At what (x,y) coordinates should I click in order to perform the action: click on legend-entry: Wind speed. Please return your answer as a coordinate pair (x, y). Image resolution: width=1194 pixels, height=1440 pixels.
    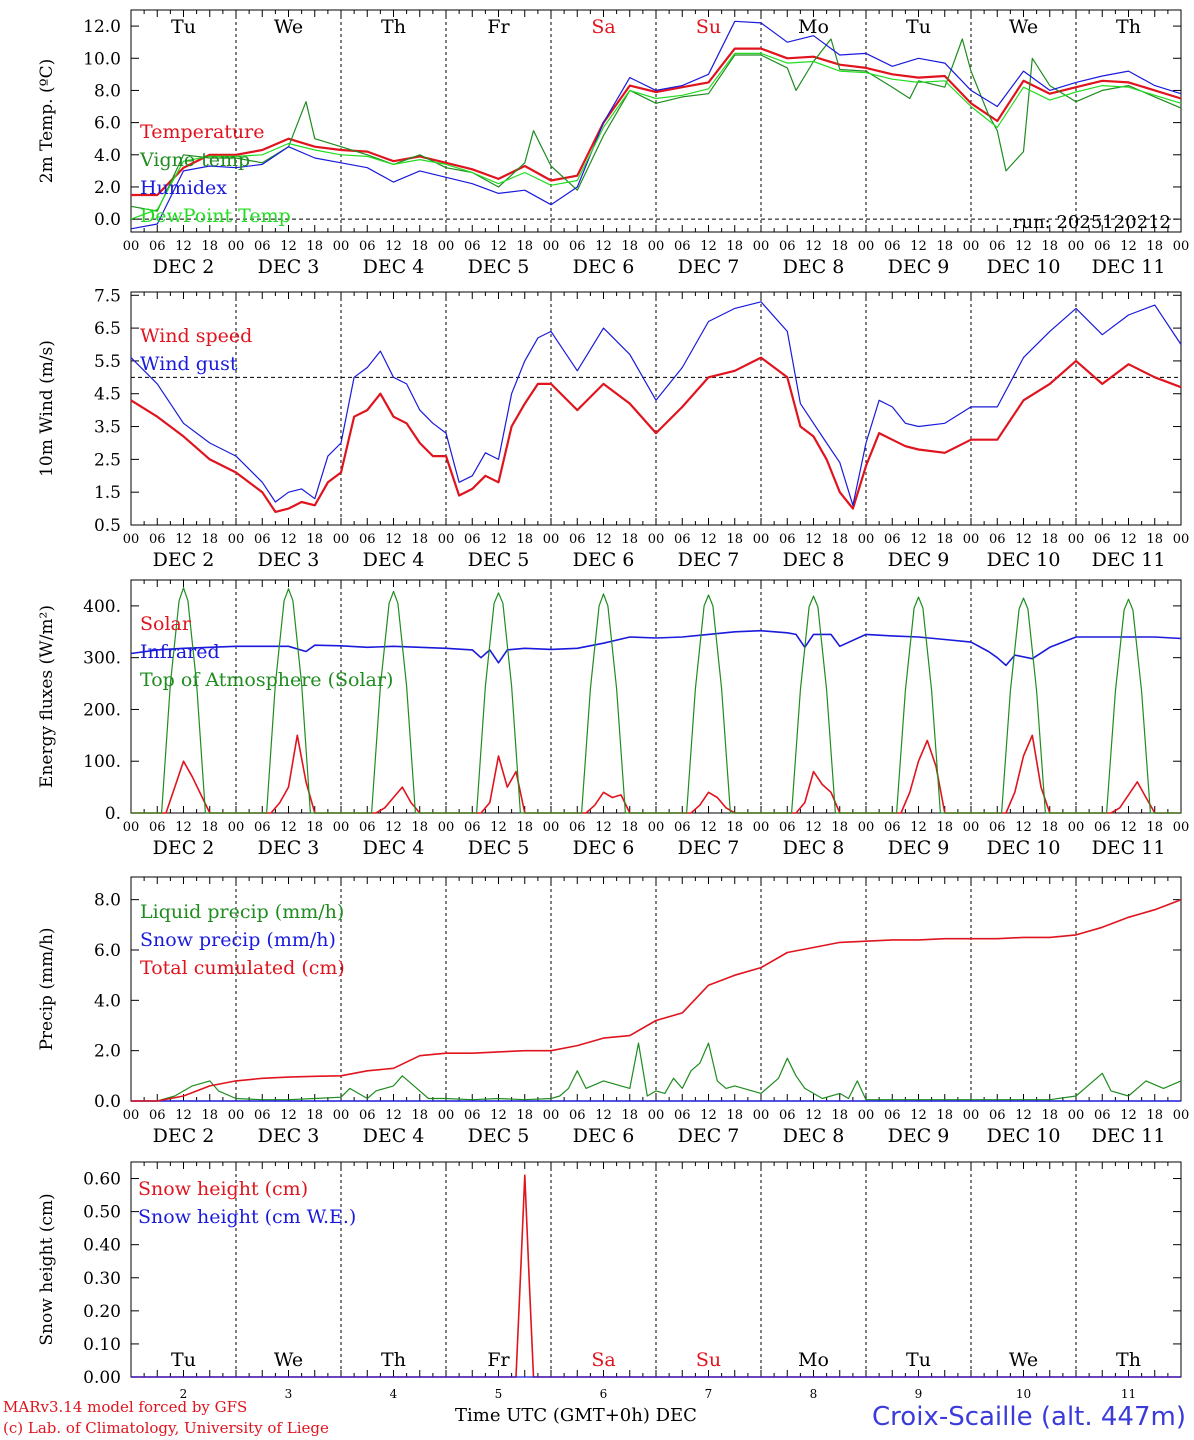
    Looking at the image, I should click on (196, 336).